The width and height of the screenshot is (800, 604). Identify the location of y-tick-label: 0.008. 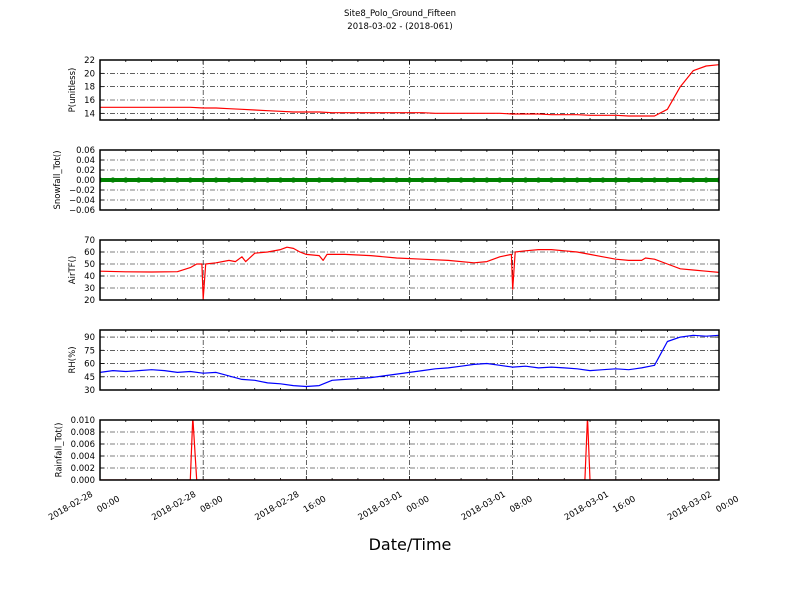
(83, 433).